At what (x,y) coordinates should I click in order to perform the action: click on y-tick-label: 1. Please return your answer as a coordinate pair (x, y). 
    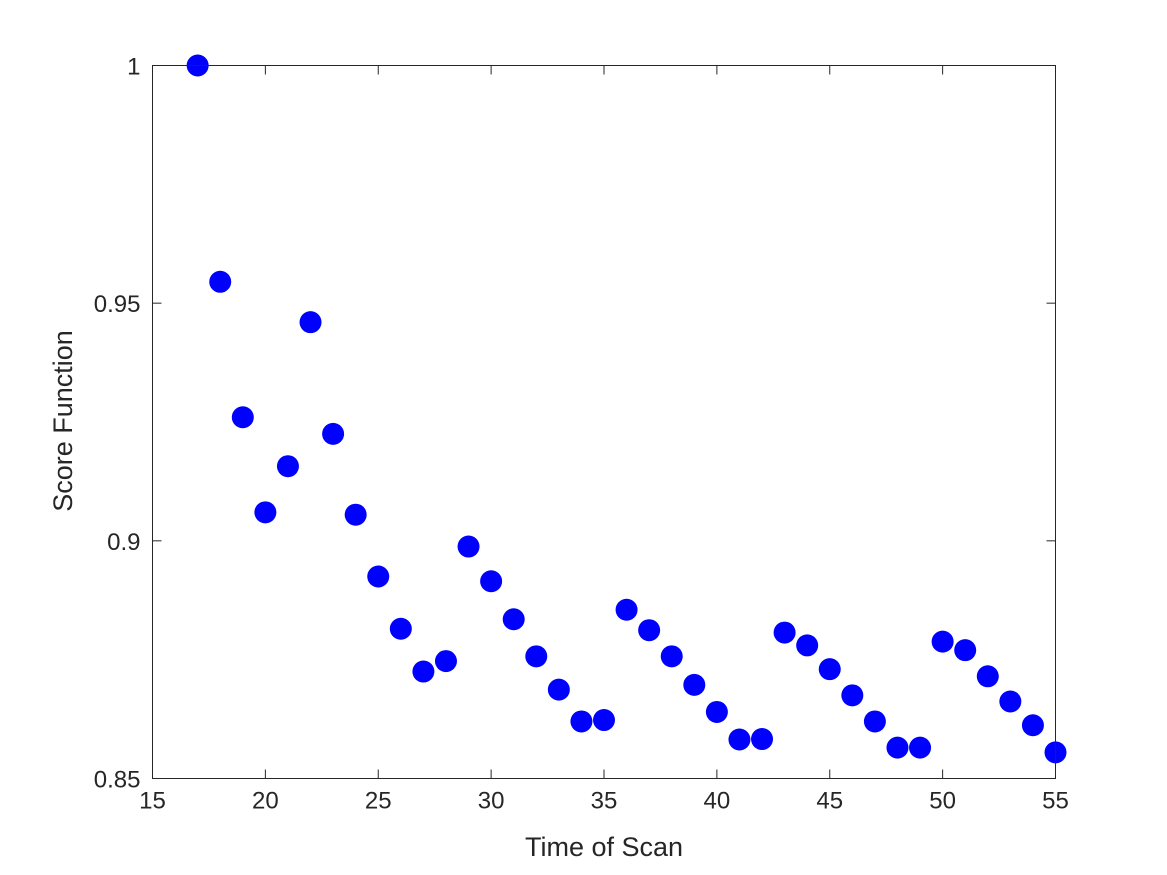
    Looking at the image, I should click on (133, 67).